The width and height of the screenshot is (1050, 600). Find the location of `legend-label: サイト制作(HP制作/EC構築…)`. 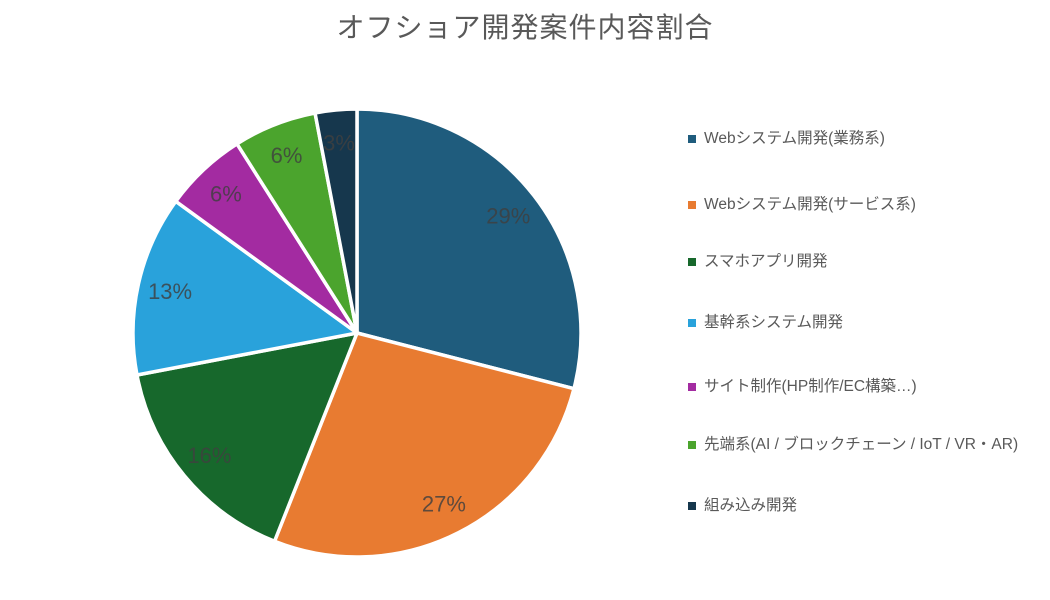

legend-label: サイト制作(HP制作/EC構築…) is located at coordinates (810, 386).